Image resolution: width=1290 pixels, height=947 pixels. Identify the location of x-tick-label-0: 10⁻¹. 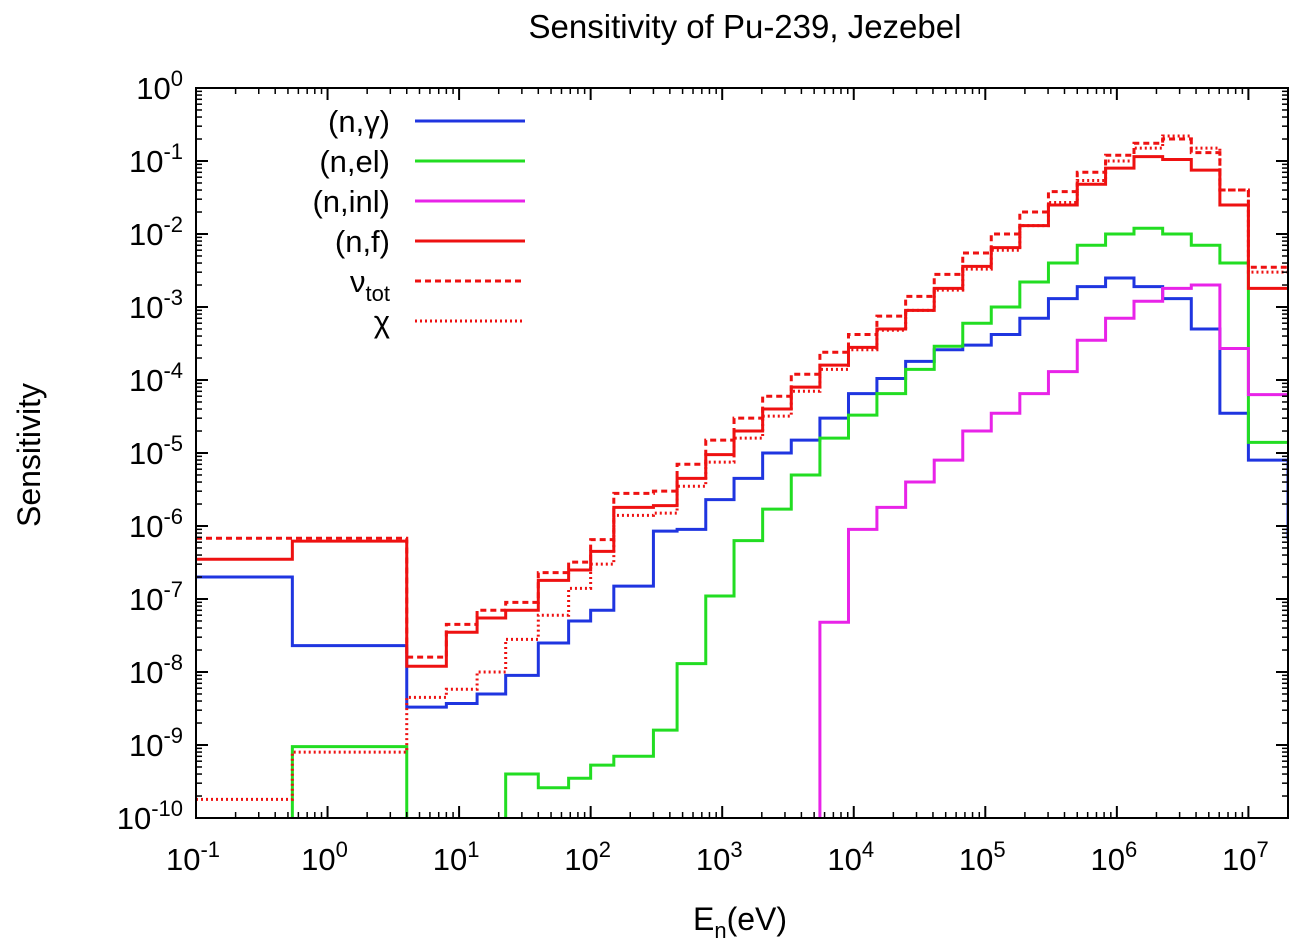
(193, 857).